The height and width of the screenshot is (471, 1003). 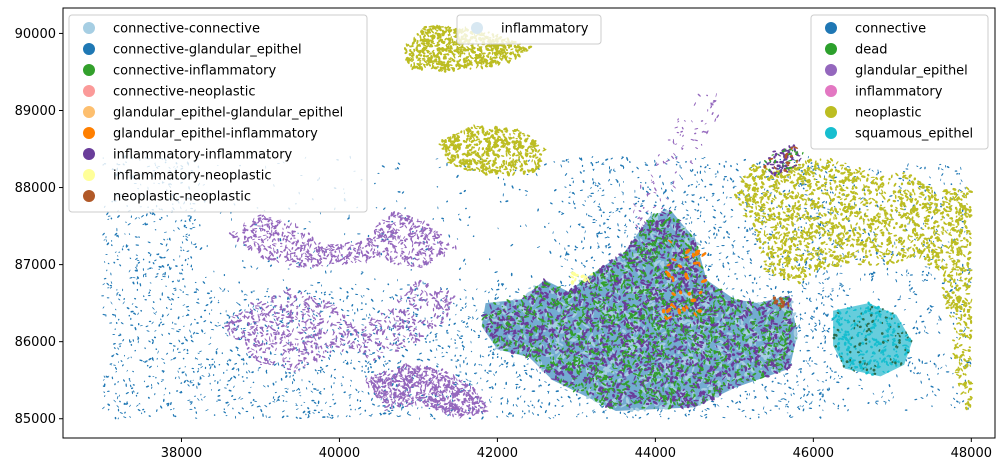 What do you see at coordinates (300, 360) in the screenshot?
I see `glandular-cells-1-mark` at bounding box center [300, 360].